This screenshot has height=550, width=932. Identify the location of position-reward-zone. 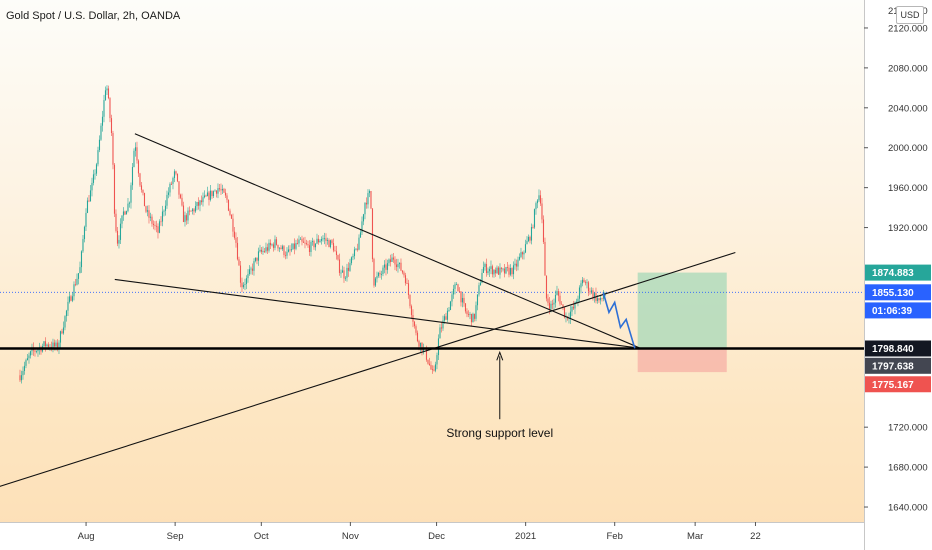
(682, 310).